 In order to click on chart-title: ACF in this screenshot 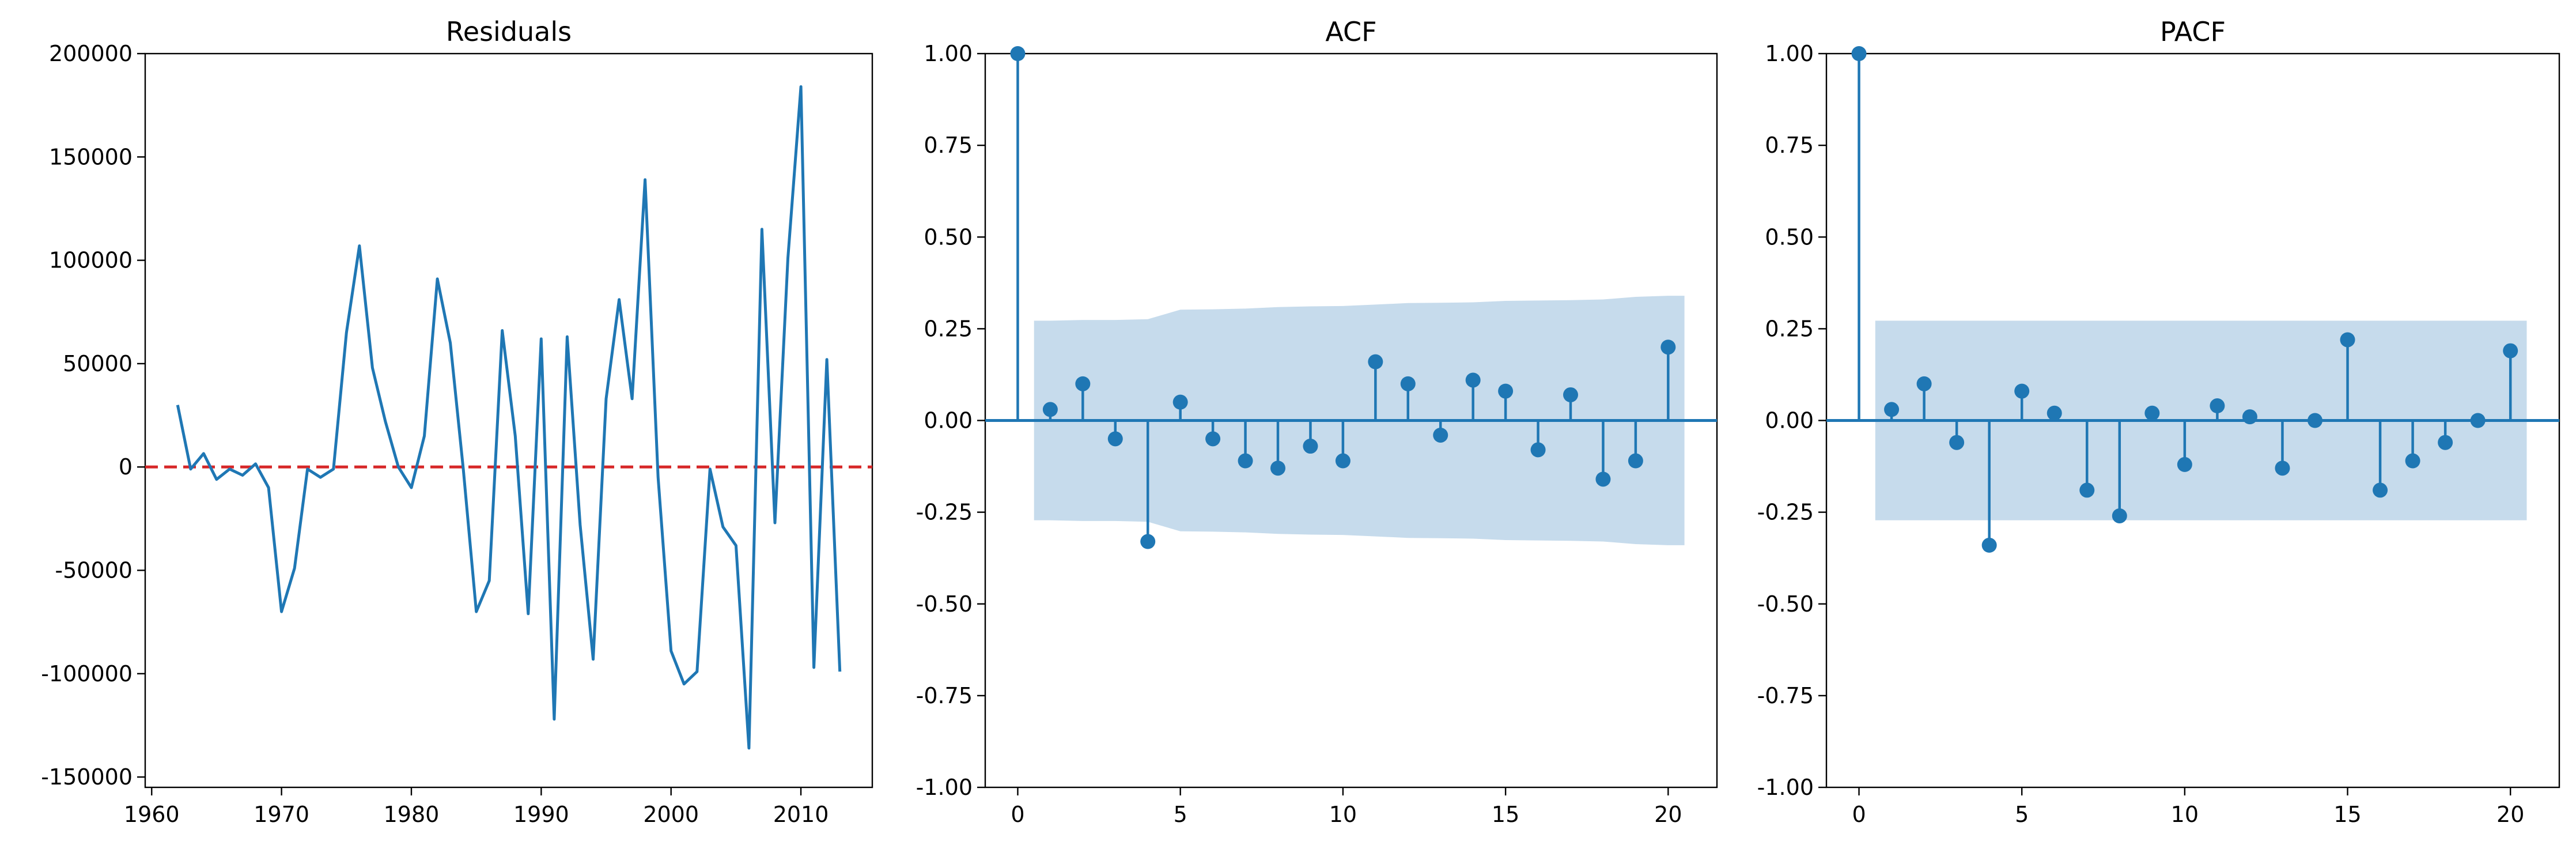, I will do `click(1350, 32)`.